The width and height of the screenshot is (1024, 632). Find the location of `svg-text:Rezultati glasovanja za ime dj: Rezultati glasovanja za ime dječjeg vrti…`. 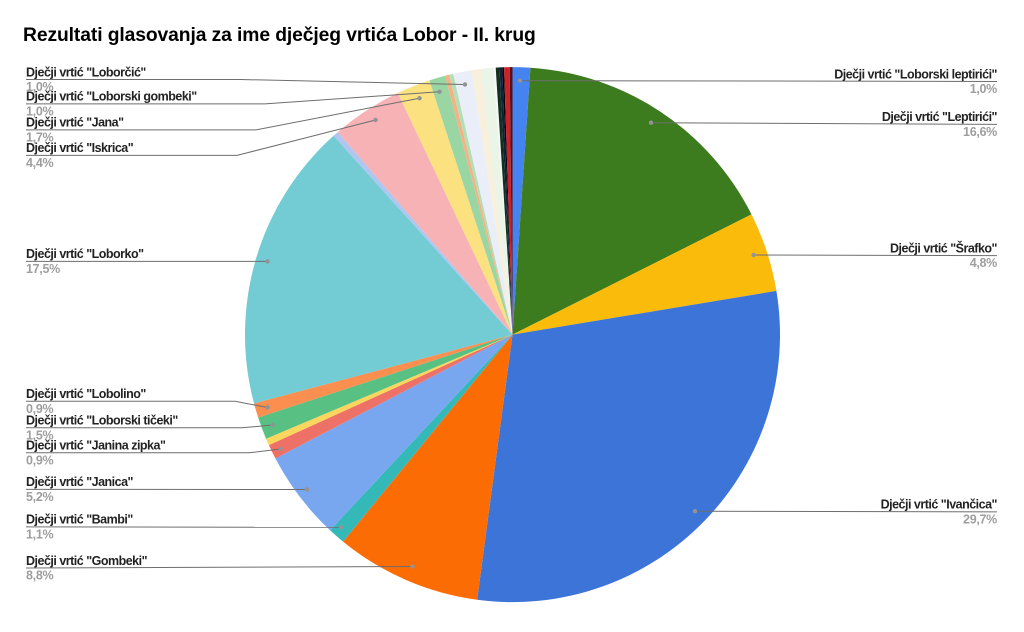

svg-text:Rezultati glasovanja za ime dj: Rezultati glasovanja za ime dječjeg vrti… is located at coordinates (279, 35).